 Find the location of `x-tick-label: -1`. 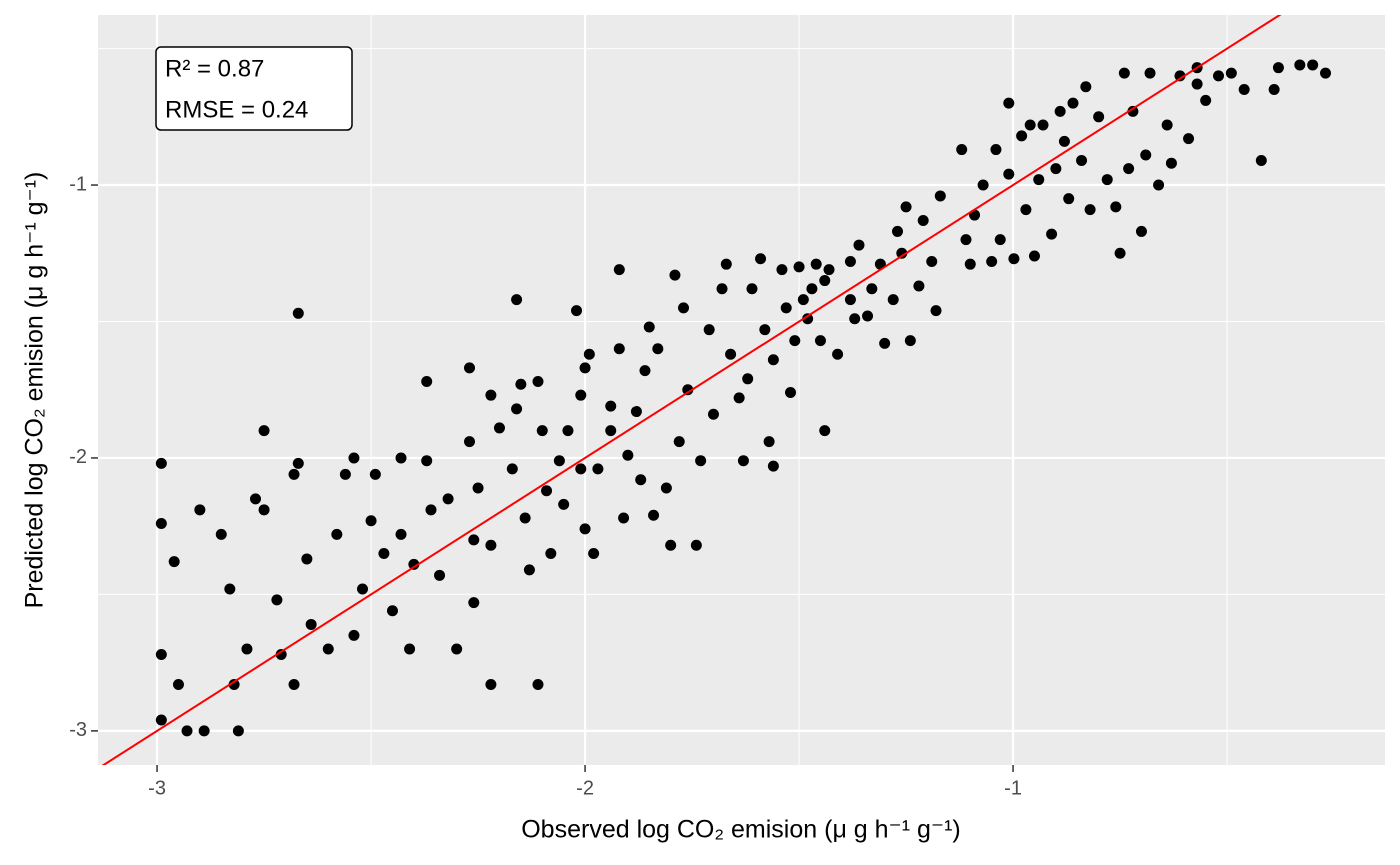

x-tick-label: -1 is located at coordinates (1013, 788).